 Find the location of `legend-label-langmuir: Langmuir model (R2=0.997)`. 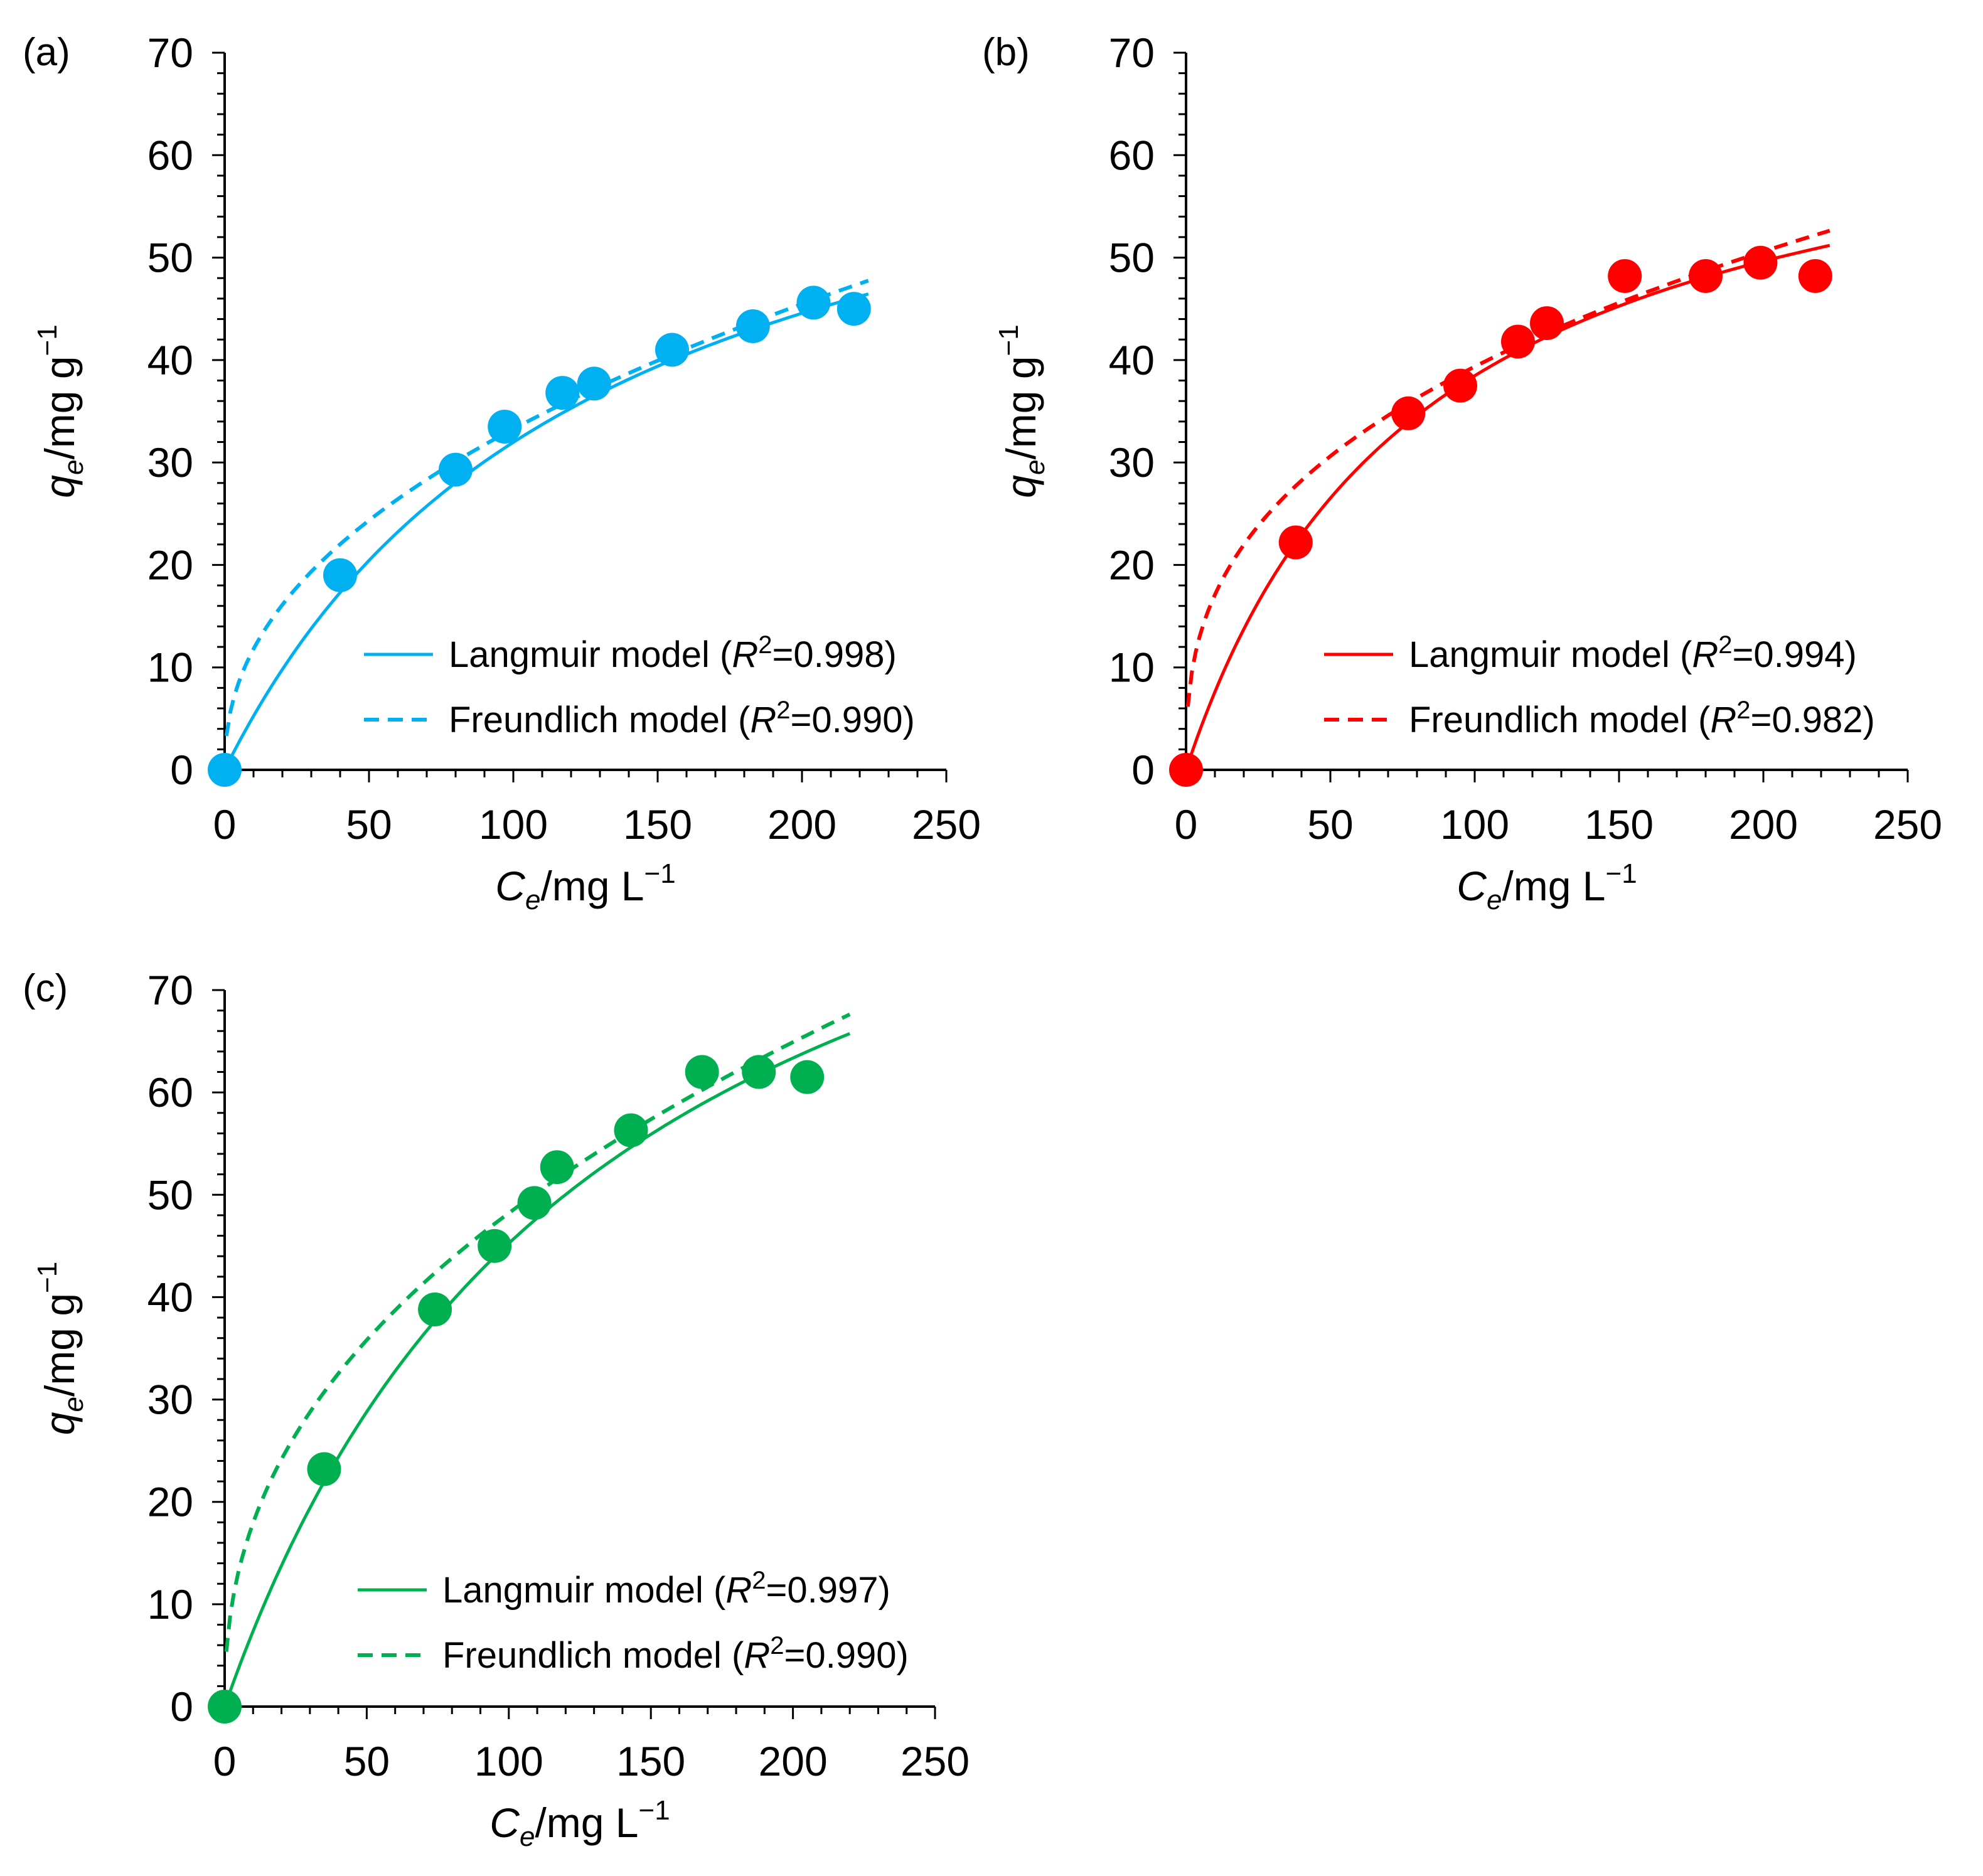

legend-label-langmuir: Langmuir model (R2=0.997) is located at coordinates (666, 1589).